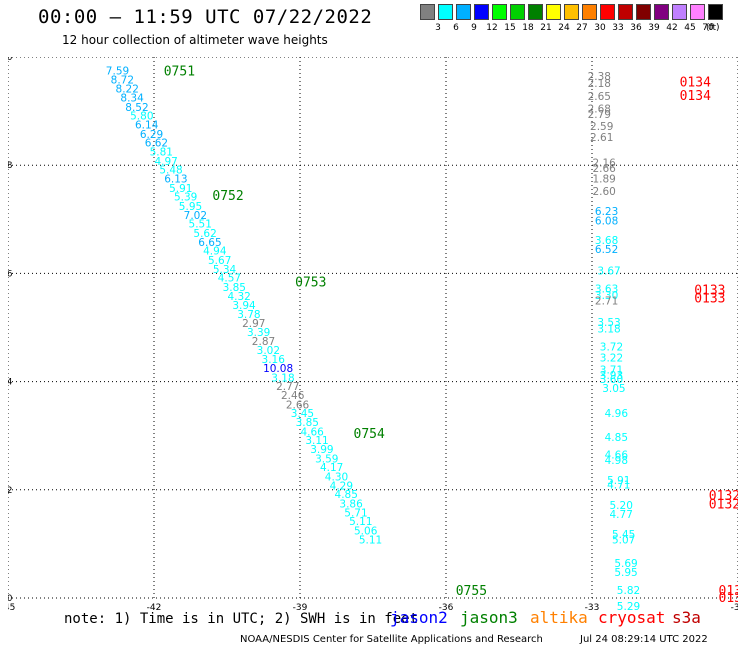 The height and width of the screenshot is (650, 740). What do you see at coordinates (734, 608) in the screenshot?
I see `x-tick-label: -30` at bounding box center [734, 608].